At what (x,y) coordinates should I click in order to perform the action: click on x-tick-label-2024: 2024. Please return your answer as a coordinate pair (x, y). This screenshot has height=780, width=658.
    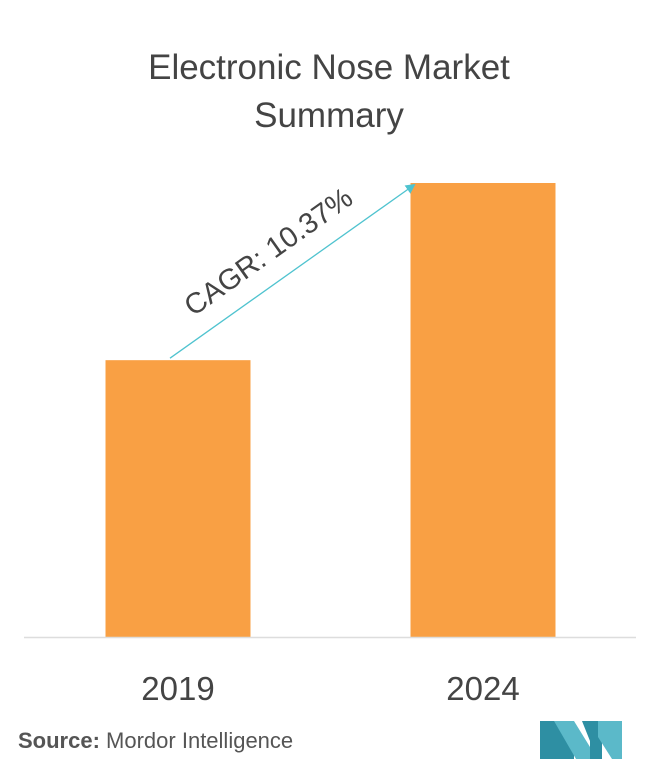
    Looking at the image, I should click on (482, 688).